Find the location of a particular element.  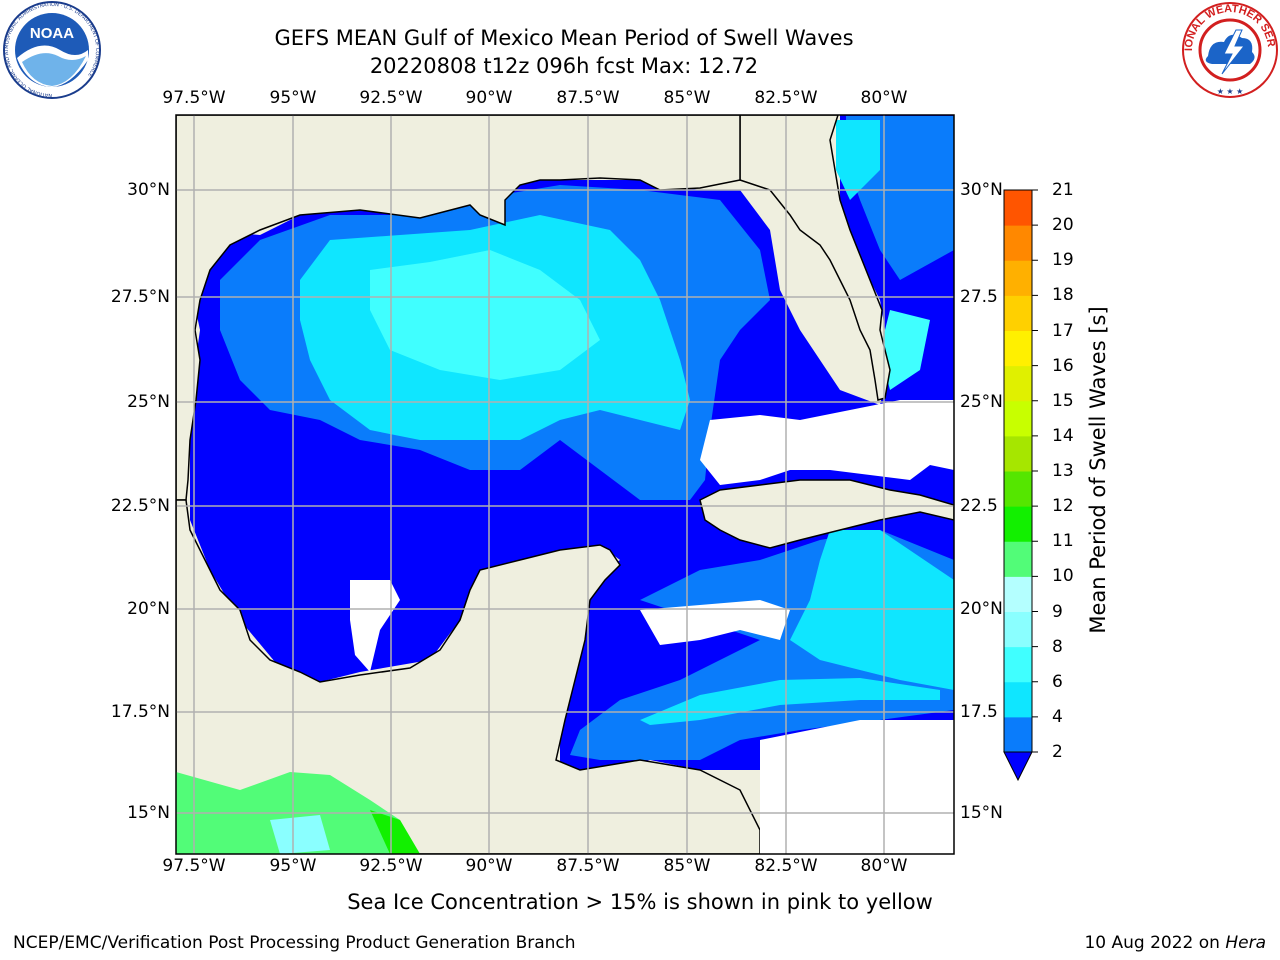

colorbar-tick-label: 6 is located at coordinates (1057, 681).